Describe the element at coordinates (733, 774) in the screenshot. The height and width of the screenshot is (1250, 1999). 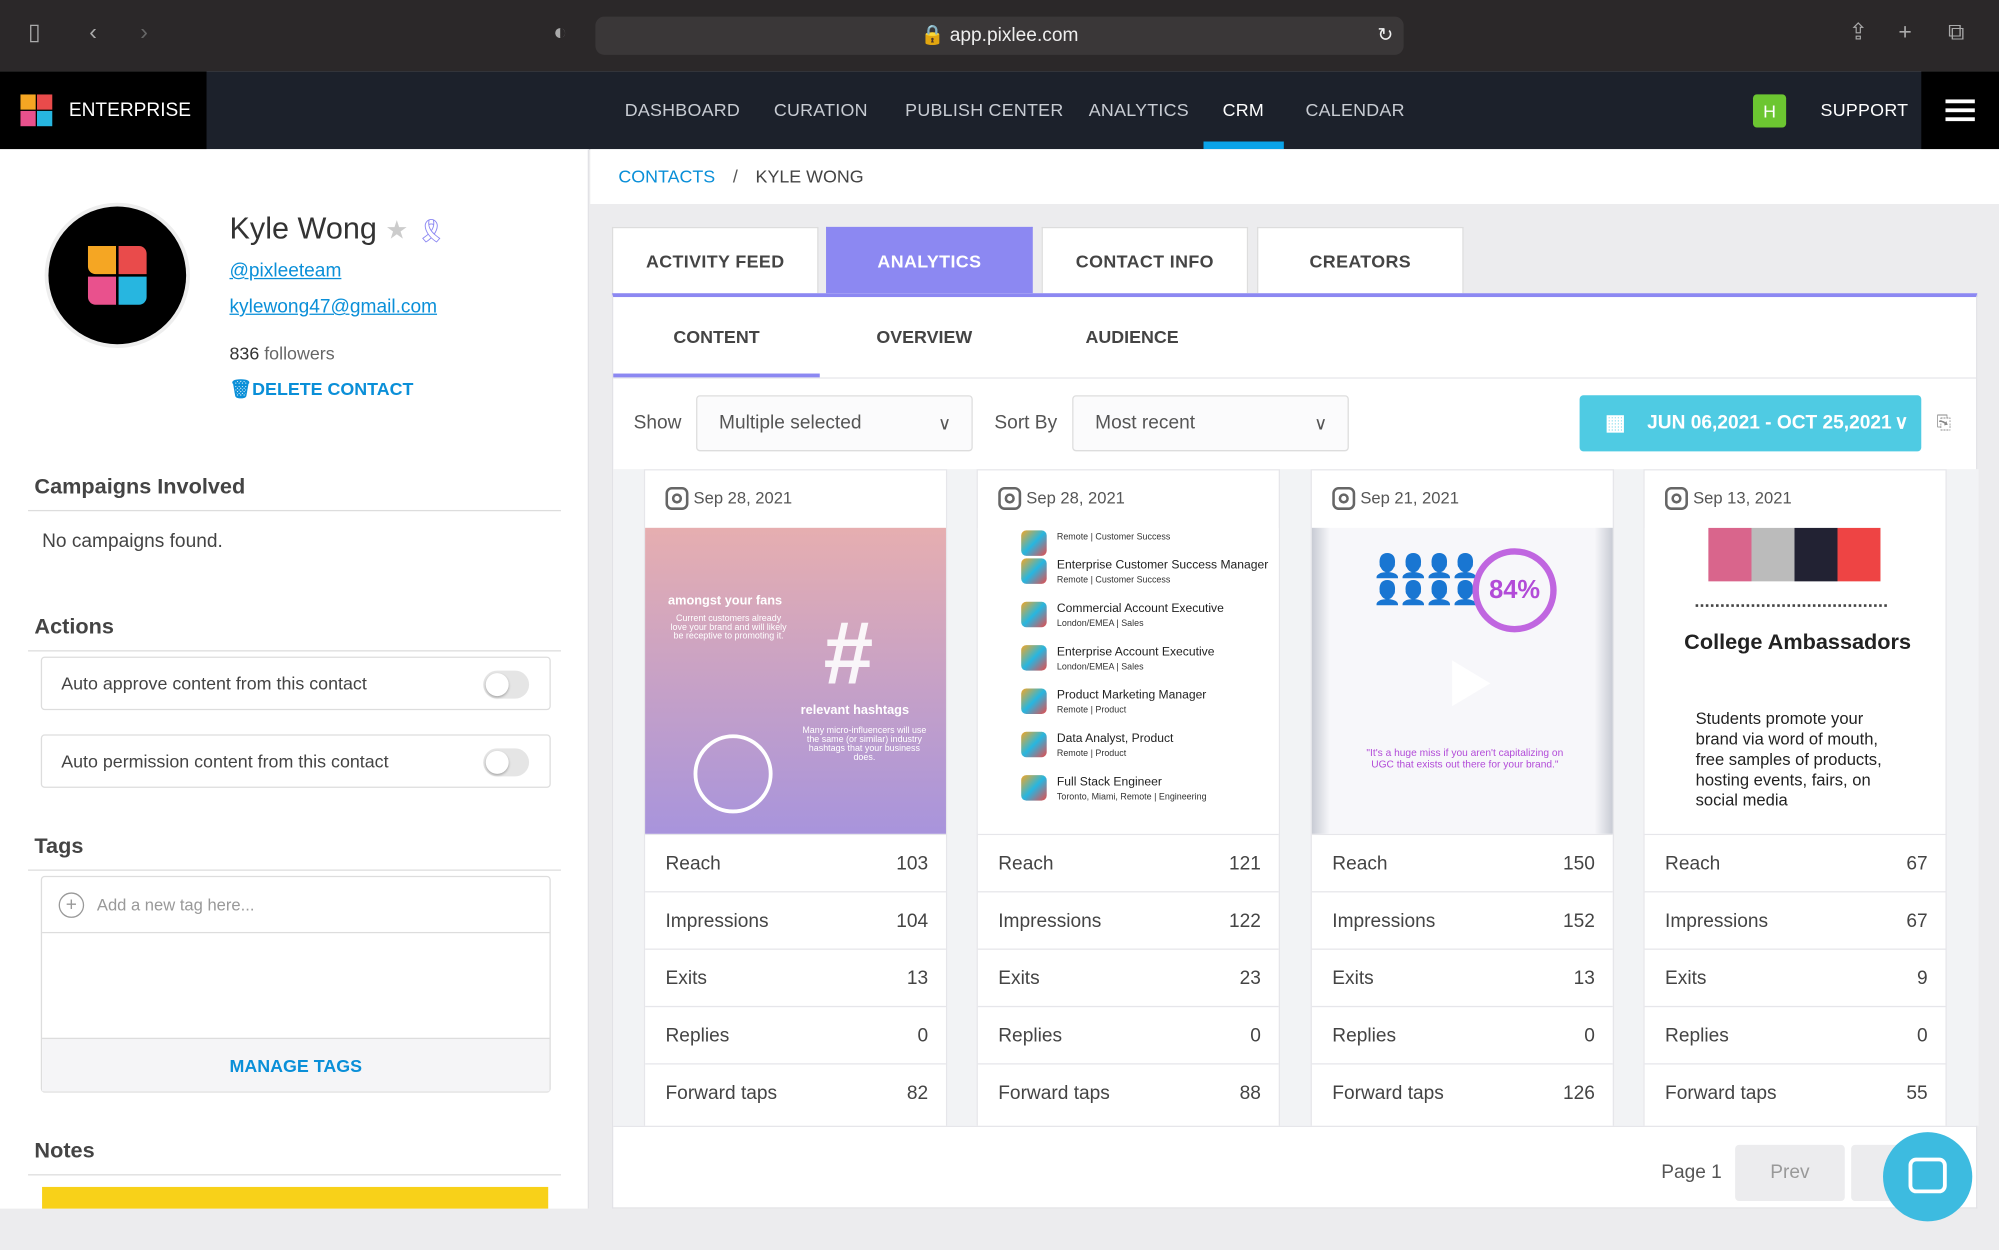
I see `compass-icon` at that location.